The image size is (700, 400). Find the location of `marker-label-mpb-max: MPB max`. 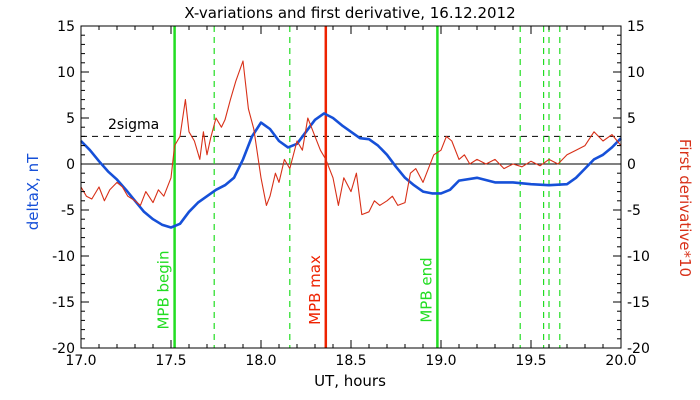

marker-label-mpb-max: MPB max is located at coordinates (315, 290).